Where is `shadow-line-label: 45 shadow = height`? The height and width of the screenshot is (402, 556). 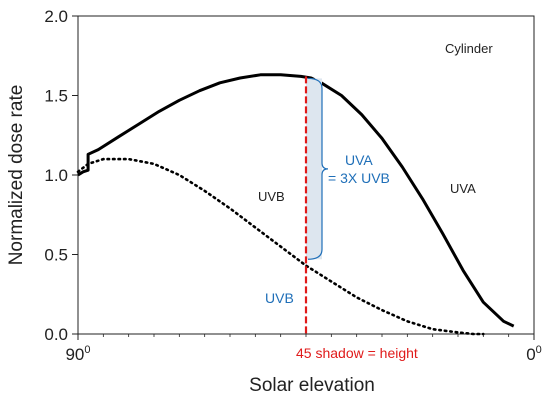 shadow-line-label: 45 shadow = height is located at coordinates (357, 353).